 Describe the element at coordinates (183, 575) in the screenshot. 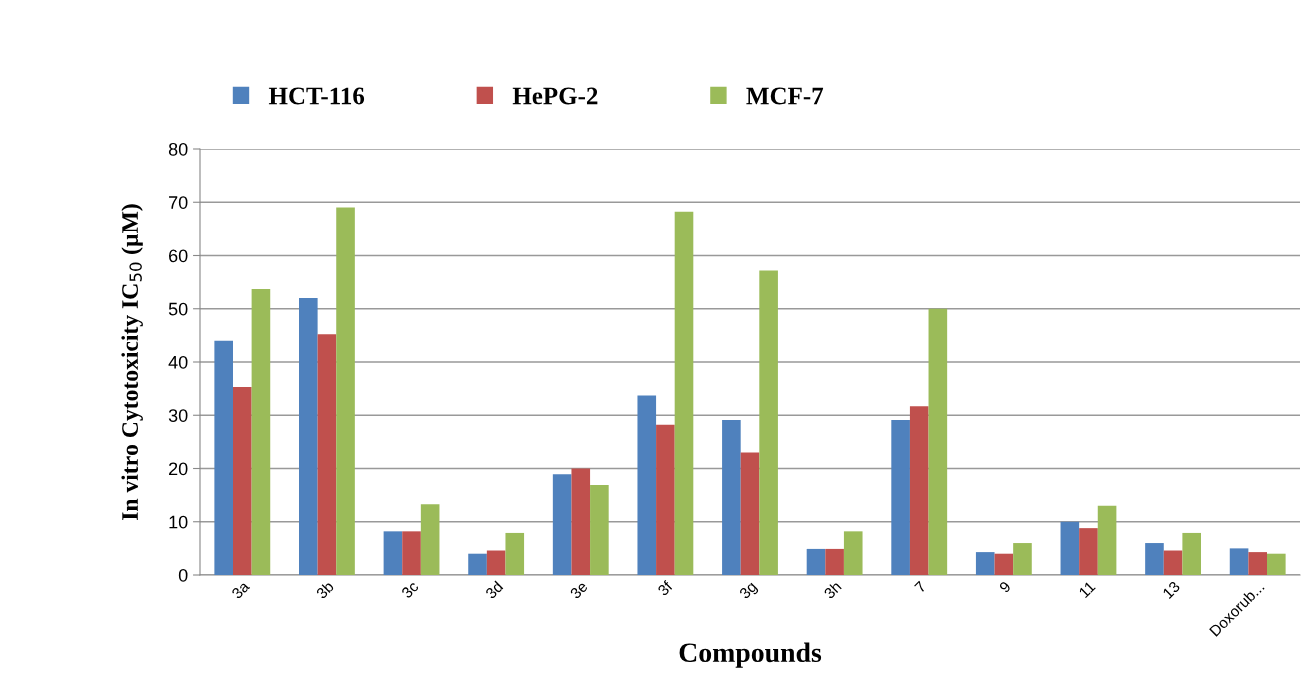

I see `y-tick-label: 0` at that location.